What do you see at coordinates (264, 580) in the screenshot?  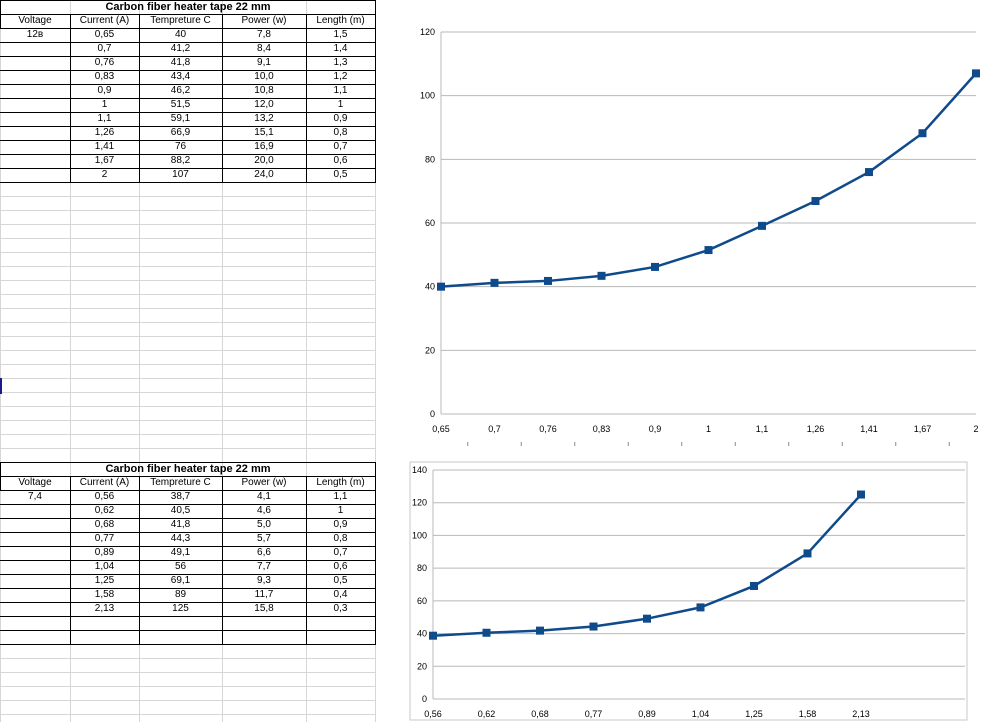 I see `table-cell: 9,3` at bounding box center [264, 580].